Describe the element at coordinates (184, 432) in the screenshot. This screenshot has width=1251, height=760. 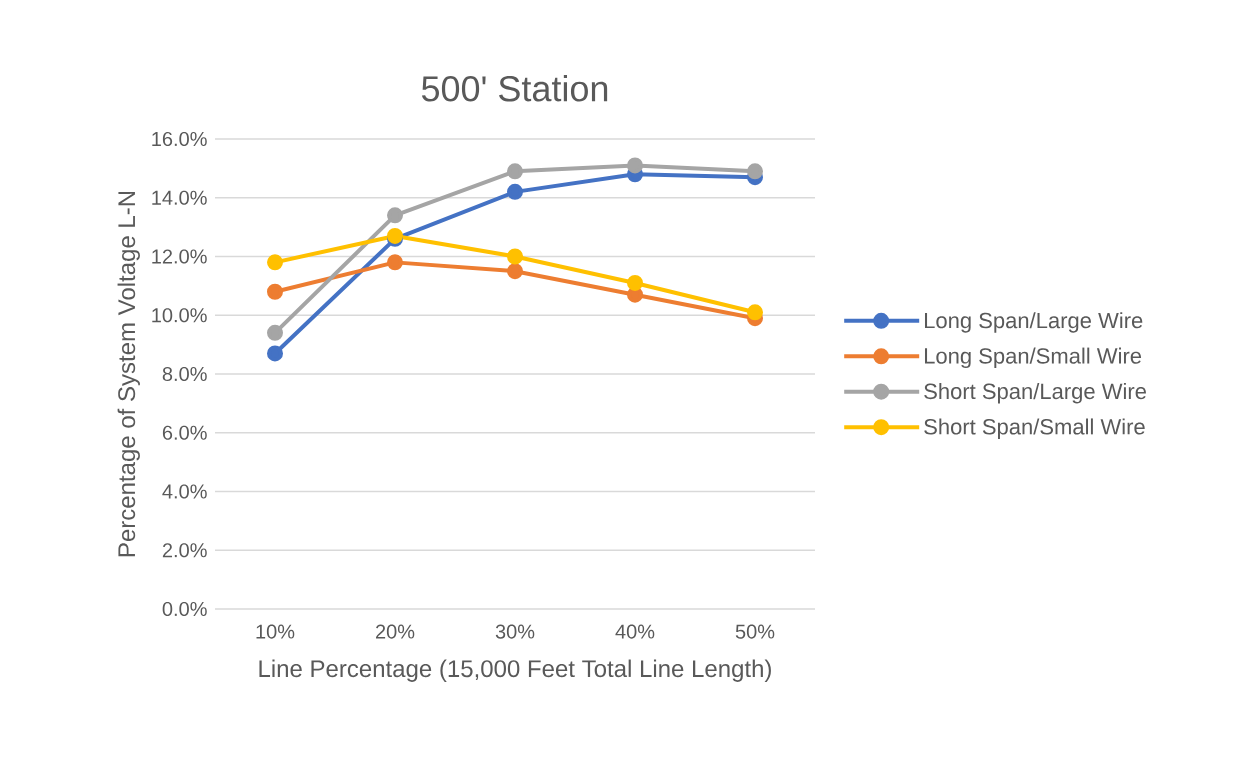
I see `y-tick-label: 6.0%` at that location.